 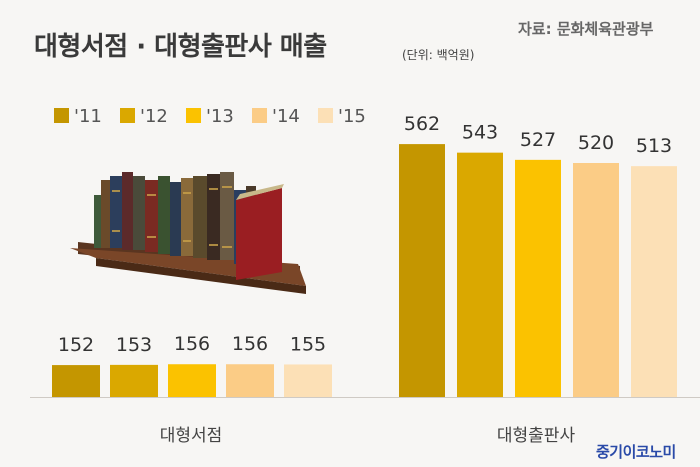 What do you see at coordinates (422, 124) in the screenshot?
I see `value-label: 562` at bounding box center [422, 124].